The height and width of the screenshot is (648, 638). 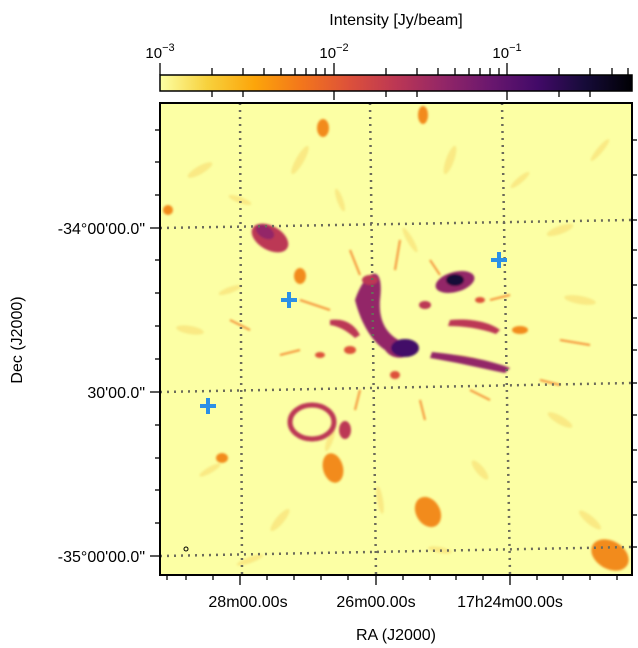 I want to click on colorbar-ticks, so click(x=394, y=81).